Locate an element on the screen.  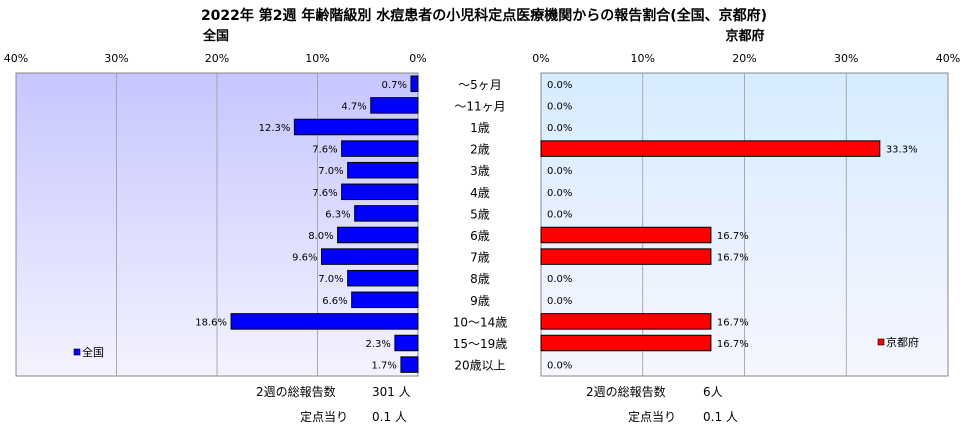
bar-zenkoku-data-label: 0.7% is located at coordinates (394, 85).